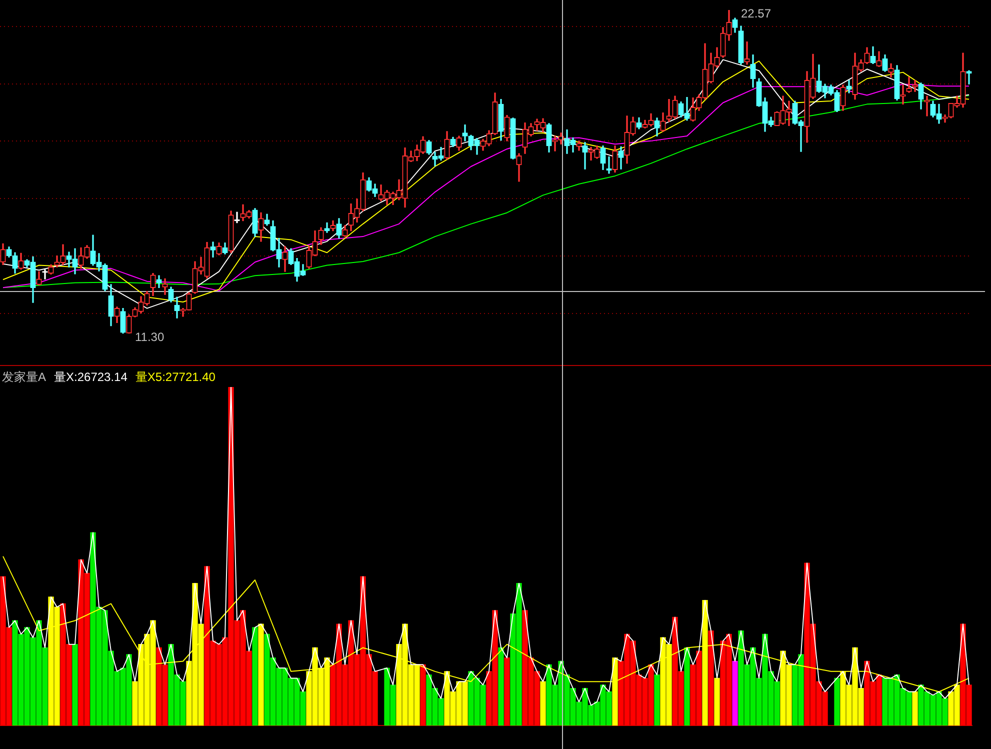 The width and height of the screenshot is (991, 749). I want to click on annotation: 22.57, so click(756, 13).